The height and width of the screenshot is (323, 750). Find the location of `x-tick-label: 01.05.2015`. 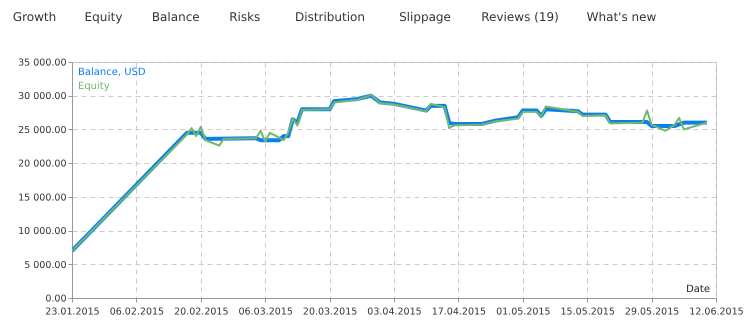

x-tick-label: 01.05.2015 is located at coordinates (523, 312).